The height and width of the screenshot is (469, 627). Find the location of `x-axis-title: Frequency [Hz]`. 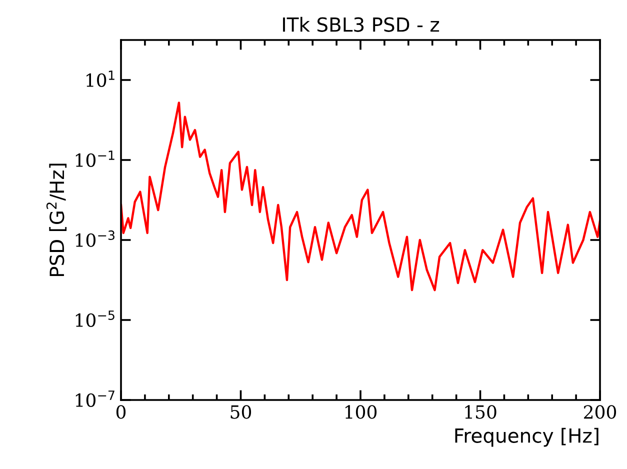

x-axis-title: Frequency [Hz] is located at coordinates (526, 437).